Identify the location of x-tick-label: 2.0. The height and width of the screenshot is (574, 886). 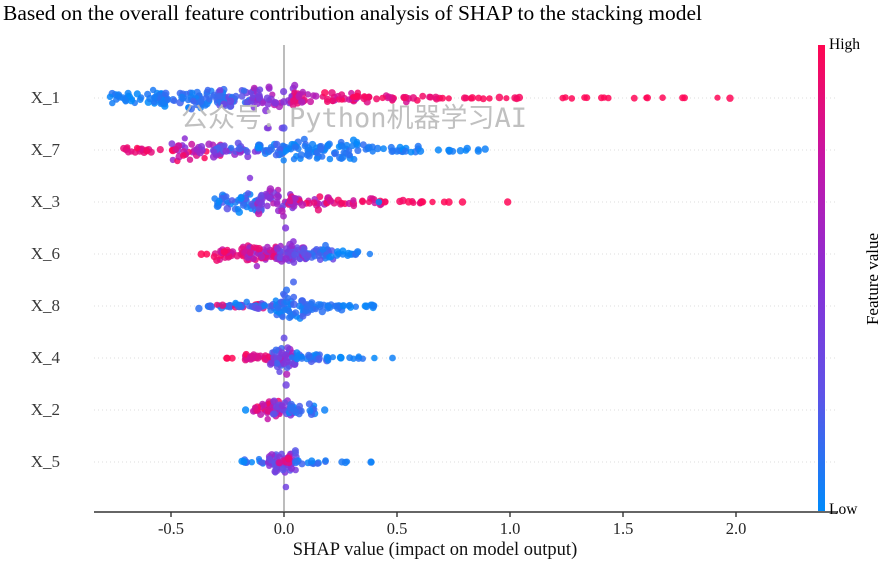
(736, 528).